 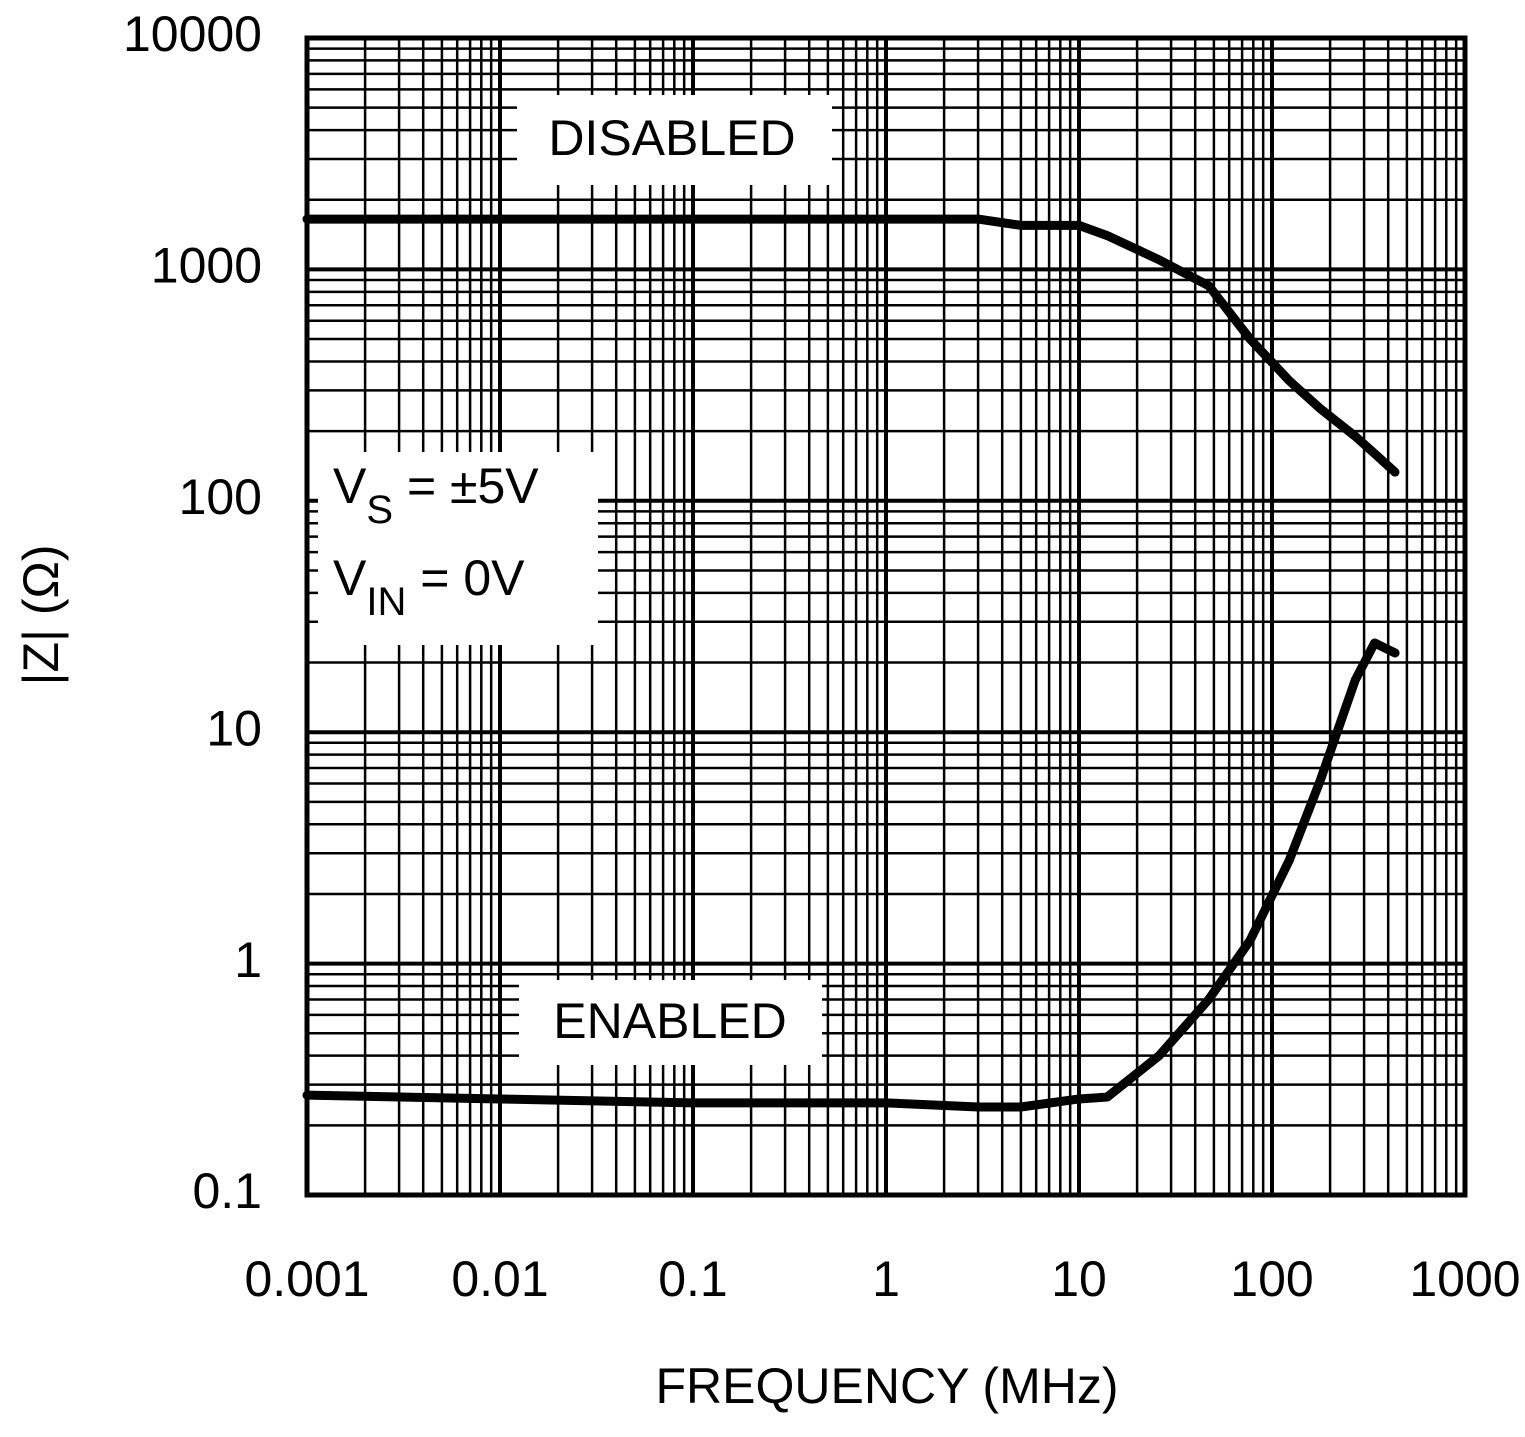 I want to click on y-axis-label: |Z| (Ω), so click(x=41, y=614).